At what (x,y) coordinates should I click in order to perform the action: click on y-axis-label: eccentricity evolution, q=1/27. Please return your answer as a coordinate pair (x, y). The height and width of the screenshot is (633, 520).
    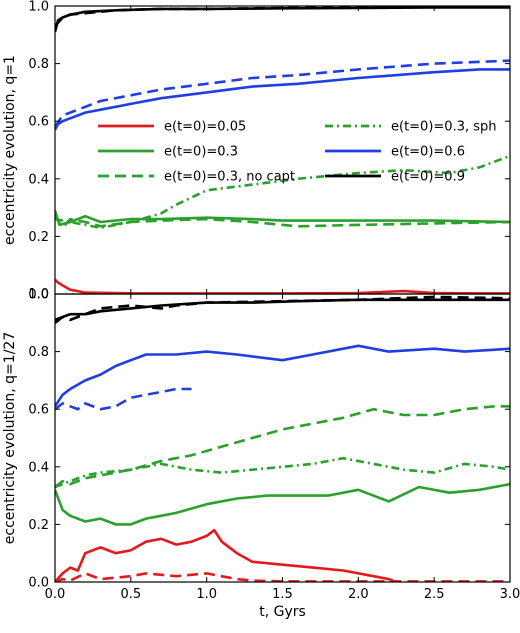
    Looking at the image, I should click on (10, 438).